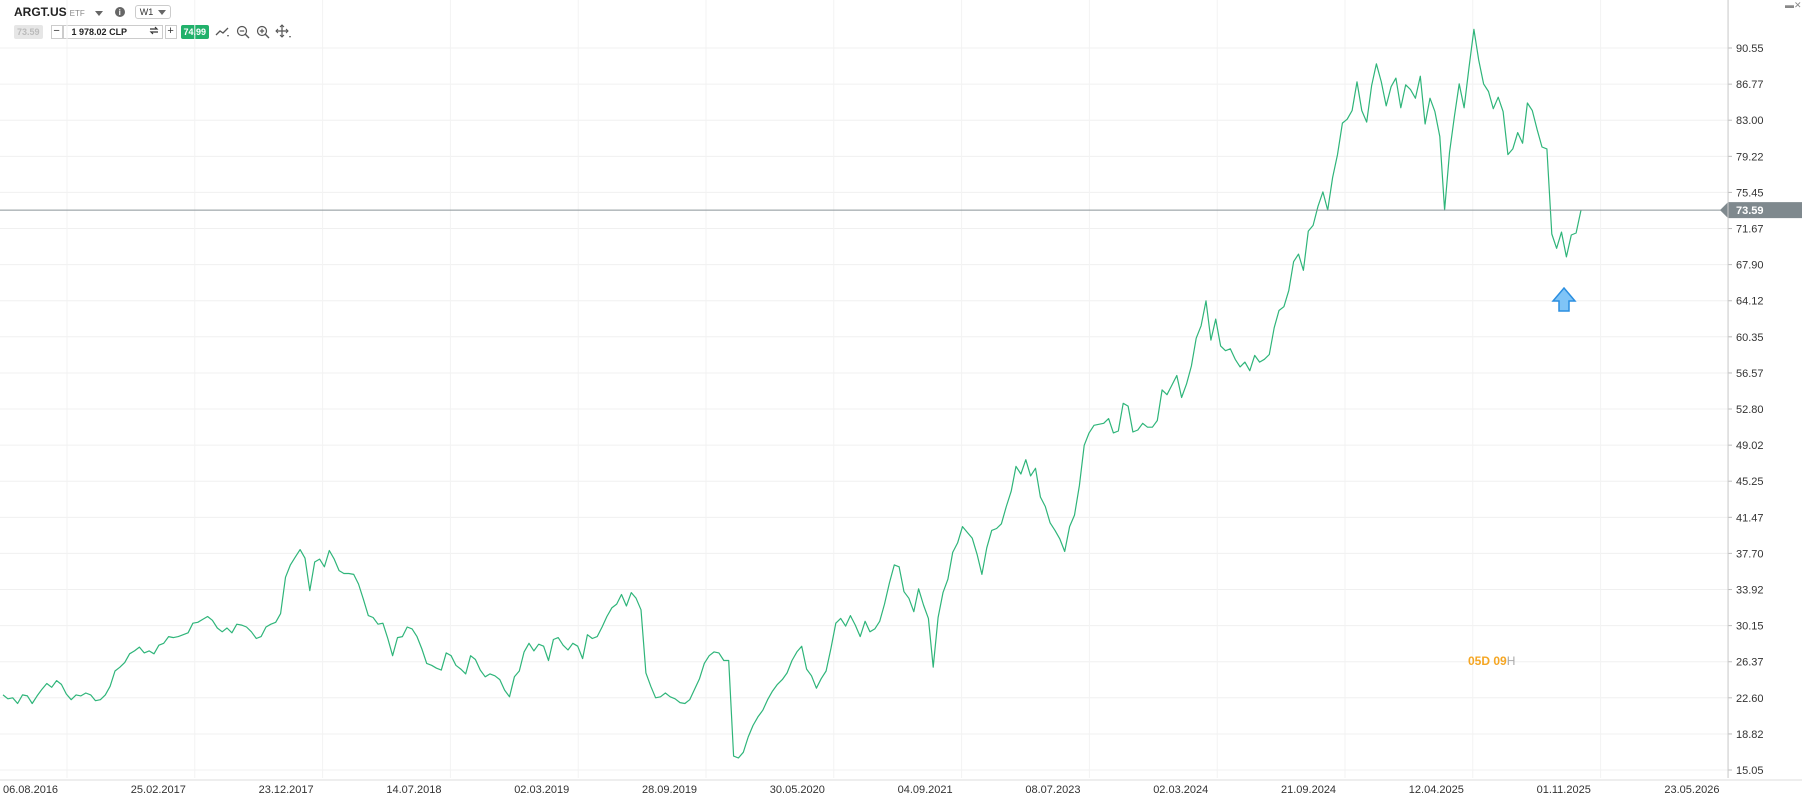 The width and height of the screenshot is (1802, 800). Describe the element at coordinates (1491, 661) in the screenshot. I see `candle-countdown: 05D 09H` at that location.